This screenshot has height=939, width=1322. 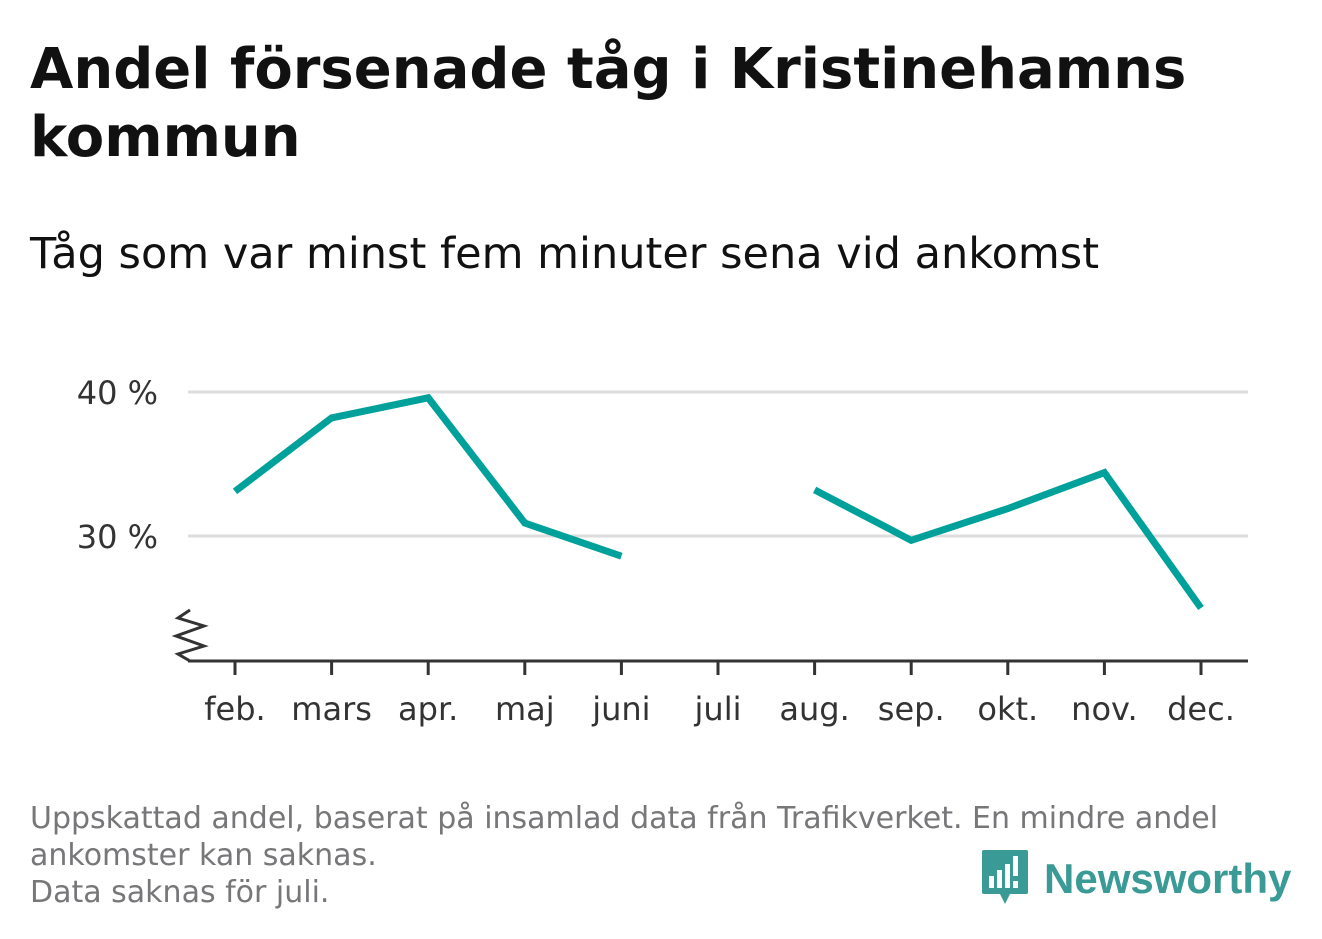 What do you see at coordinates (331, 709) in the screenshot?
I see `x-tick-label-1: mars` at bounding box center [331, 709].